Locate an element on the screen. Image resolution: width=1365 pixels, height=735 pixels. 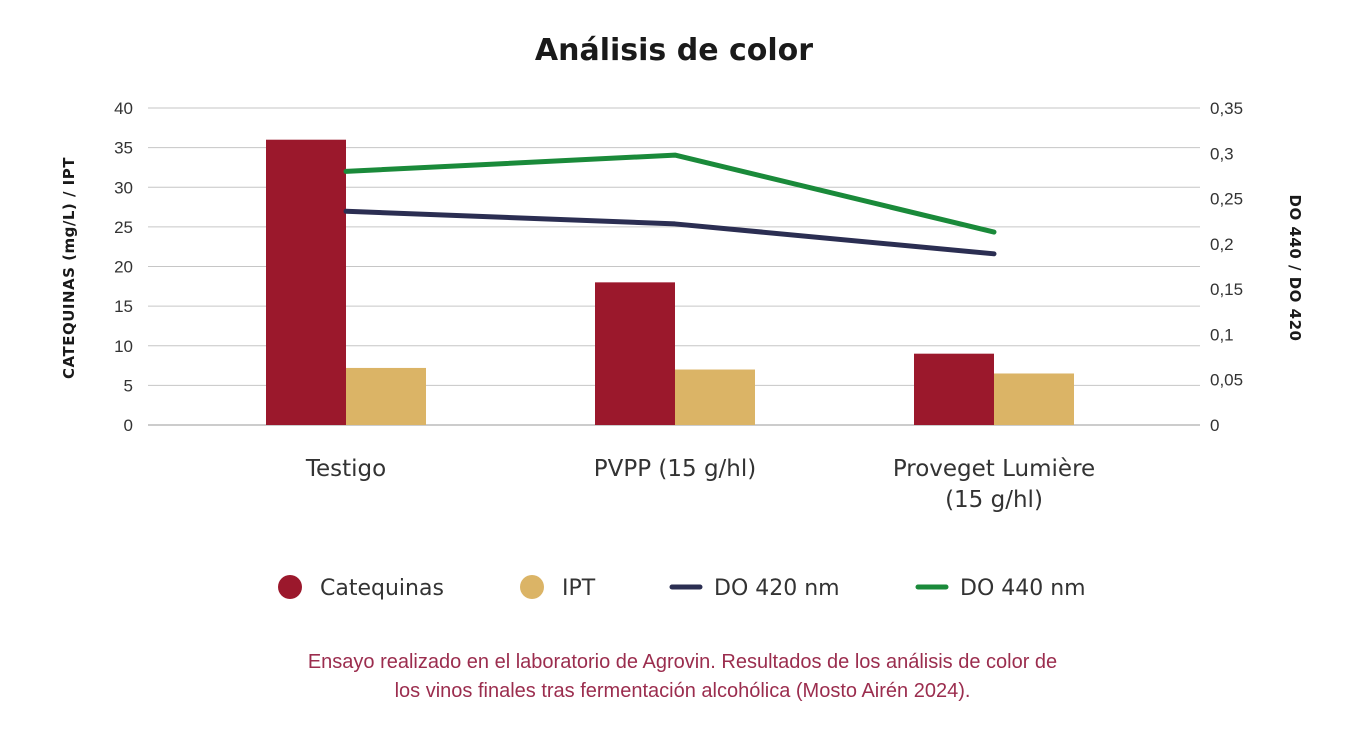
y-tick-left: 25 is located at coordinates (123, 227).